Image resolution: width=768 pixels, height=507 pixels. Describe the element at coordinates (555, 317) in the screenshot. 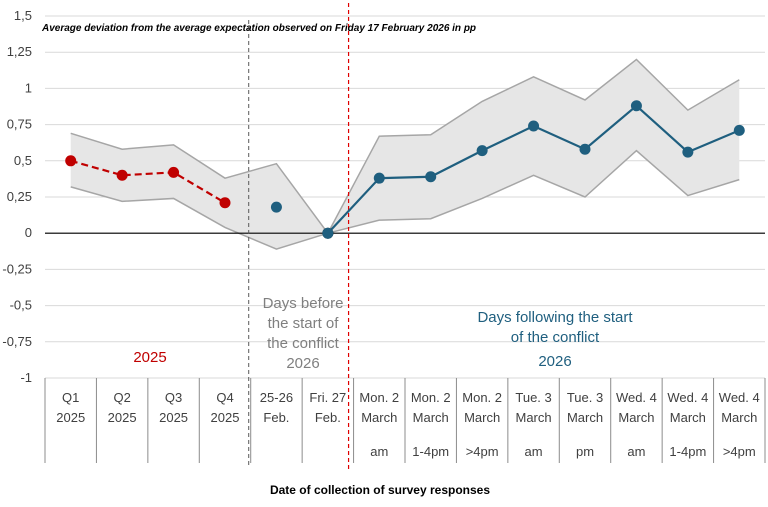

I see `annotation-text: Days following the start` at that location.